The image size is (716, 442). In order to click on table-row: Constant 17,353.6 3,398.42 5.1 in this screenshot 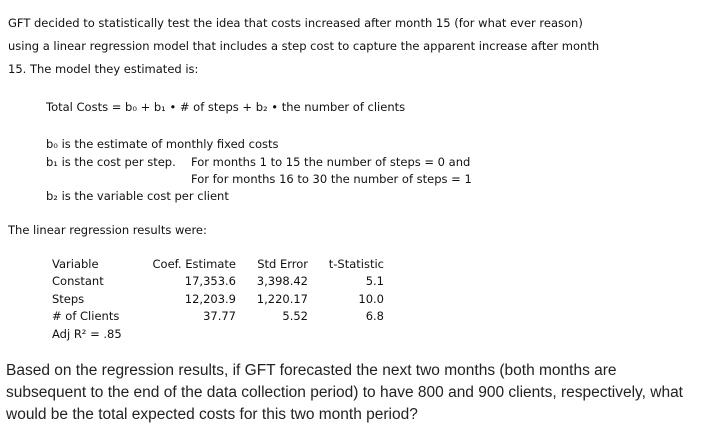, I will do `click(218, 282)`.